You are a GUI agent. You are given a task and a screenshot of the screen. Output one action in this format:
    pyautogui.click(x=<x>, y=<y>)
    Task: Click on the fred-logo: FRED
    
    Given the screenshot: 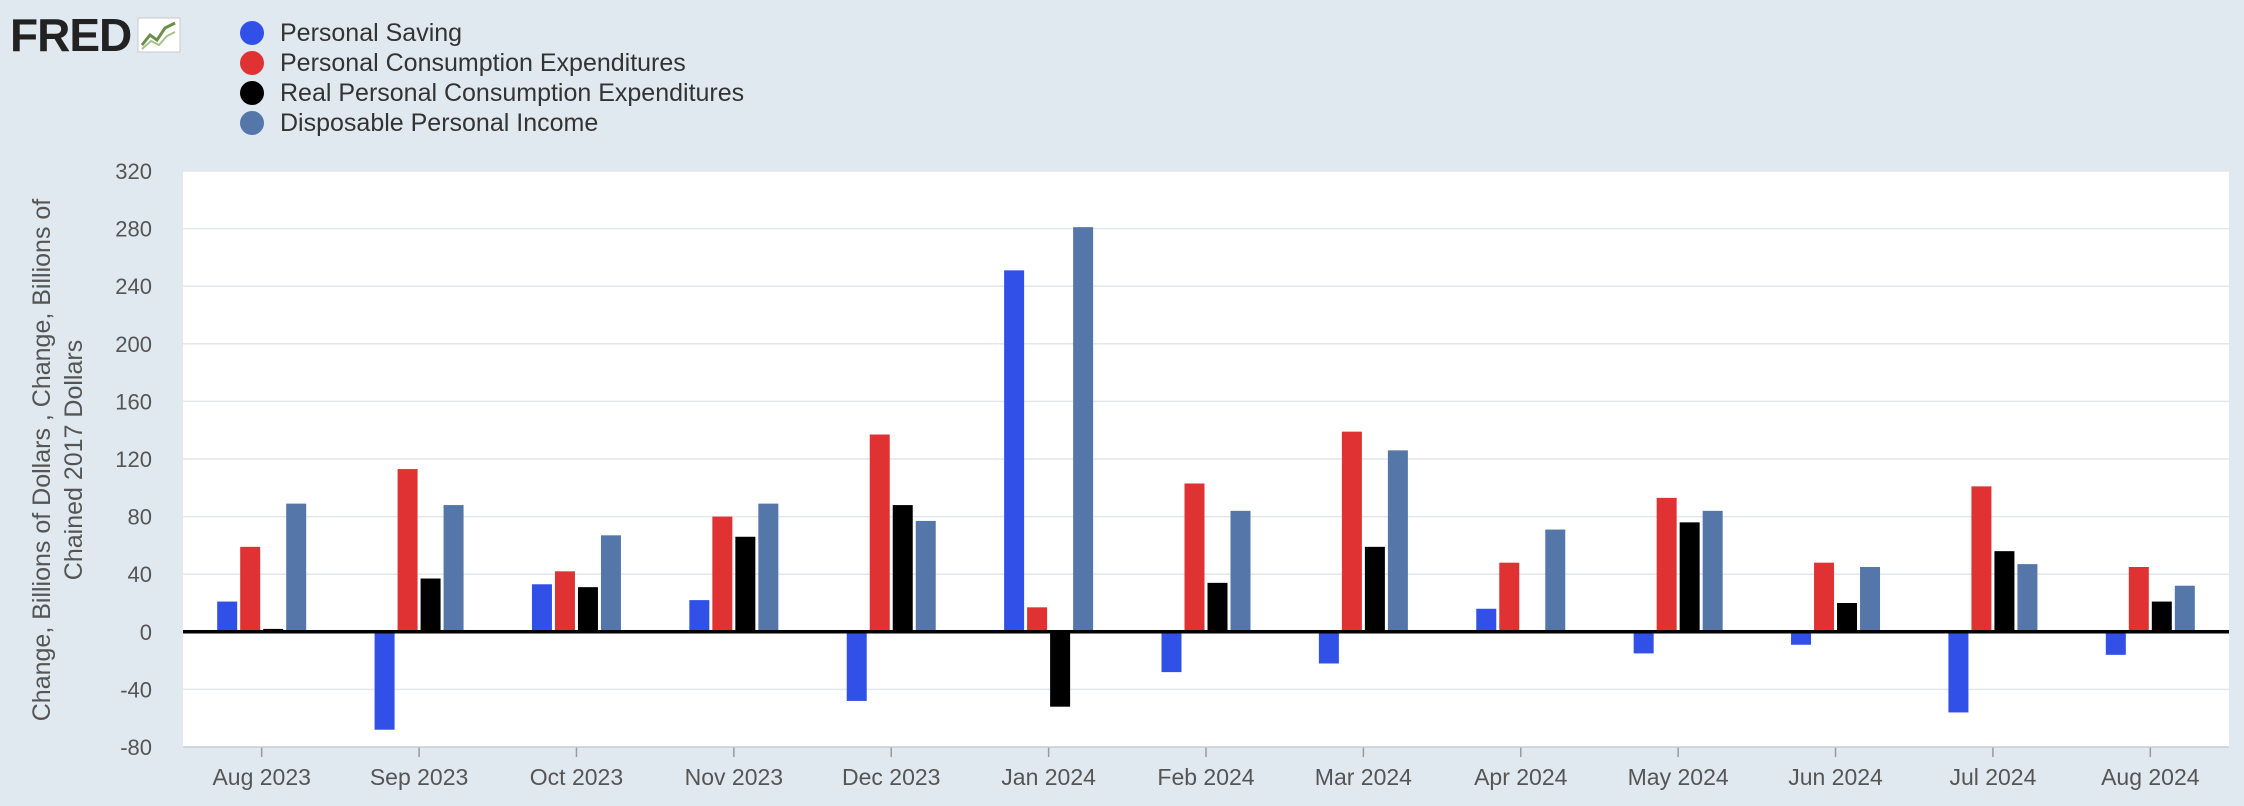 What is the action you would take?
    pyautogui.click(x=95, y=35)
    